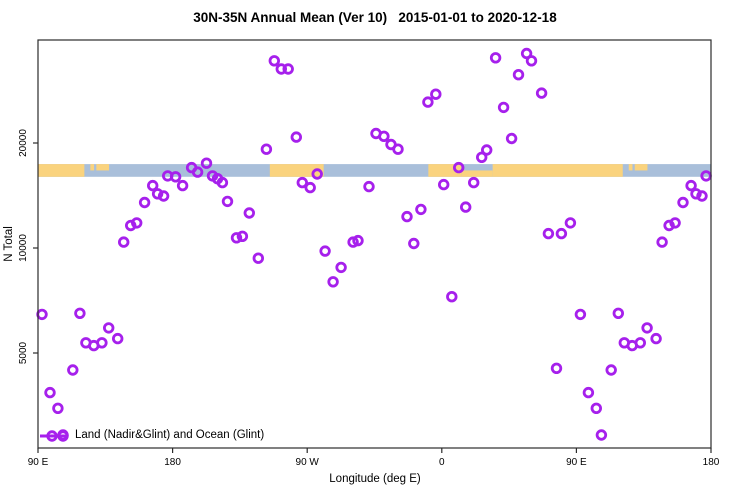 The image size is (750, 500). Describe the element at coordinates (442, 462) in the screenshot. I see `x-tick-label: 0` at that location.